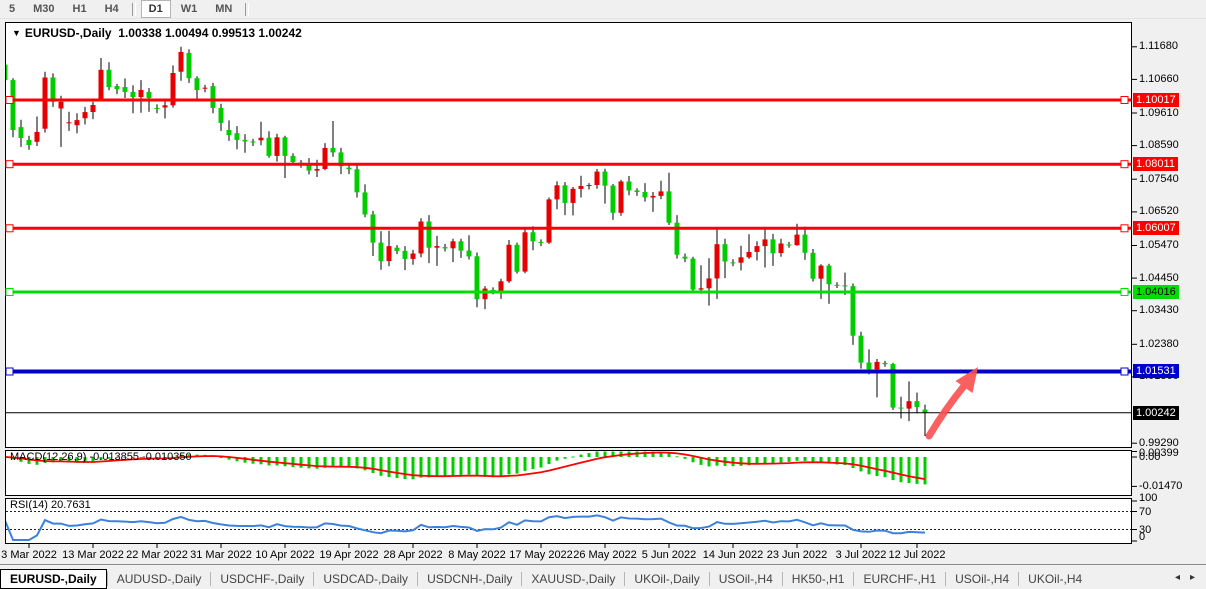  I want to click on date-axis-label: 23 Jun 2022, so click(797, 555).